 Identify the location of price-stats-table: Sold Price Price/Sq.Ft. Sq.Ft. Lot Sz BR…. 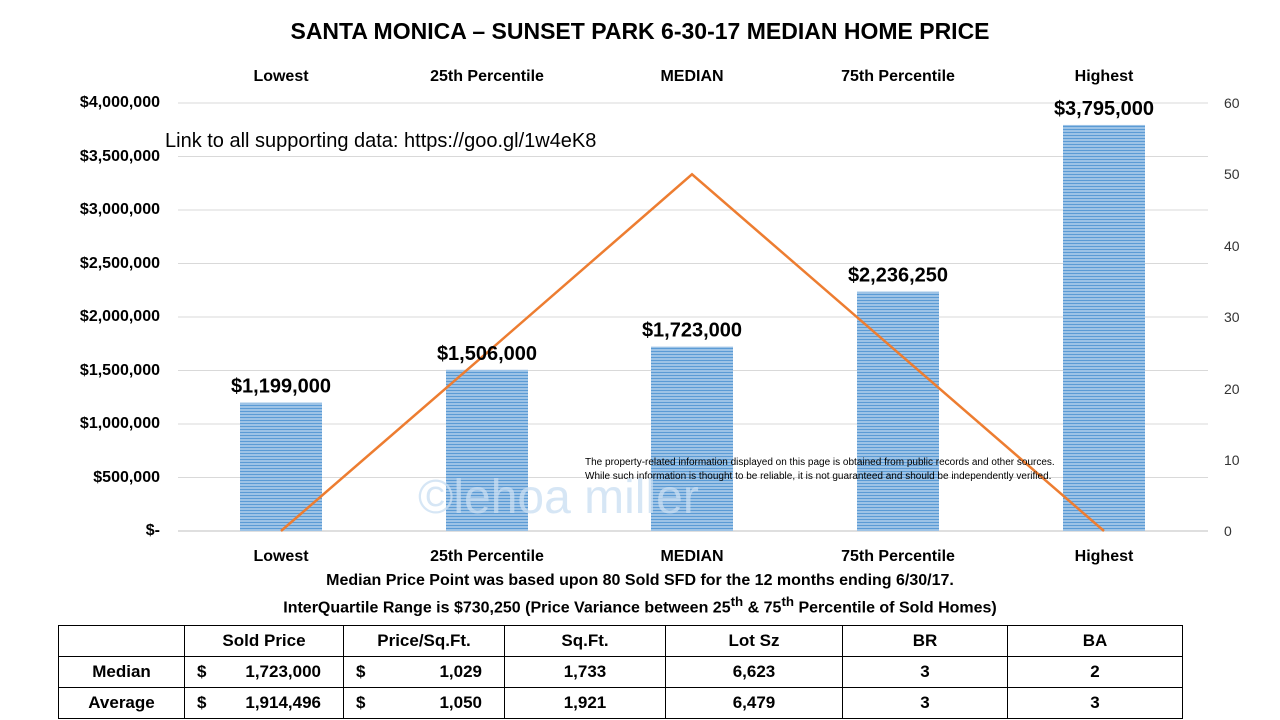
(620, 672).